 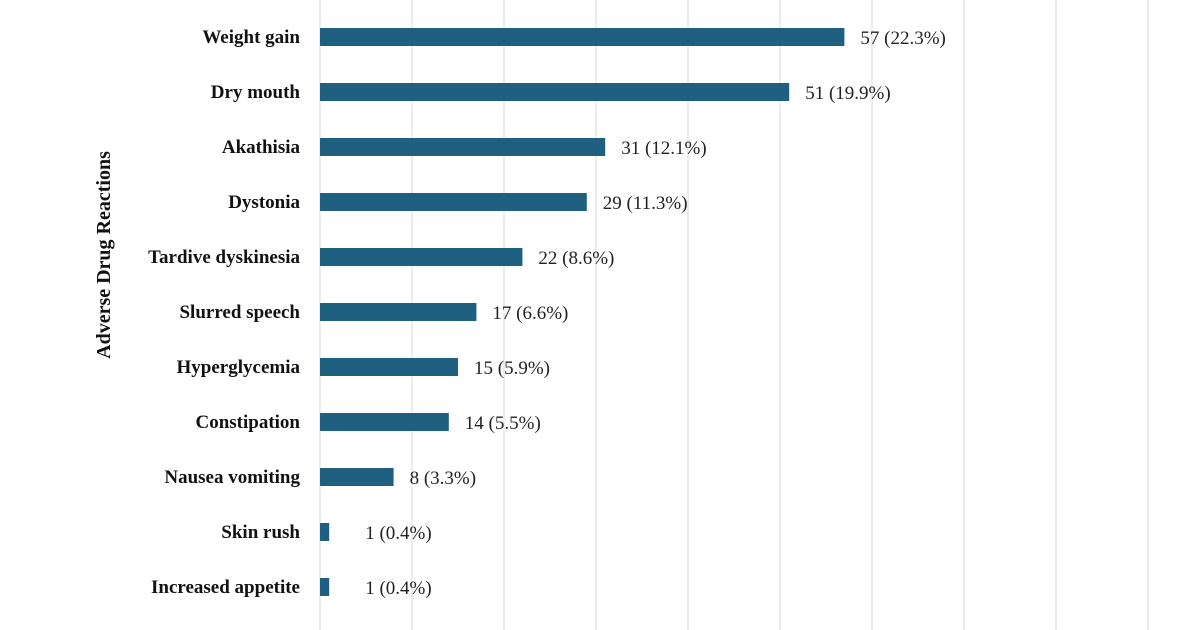 What do you see at coordinates (902, 38) in the screenshot?
I see `data-label: 57 (22.3%)` at bounding box center [902, 38].